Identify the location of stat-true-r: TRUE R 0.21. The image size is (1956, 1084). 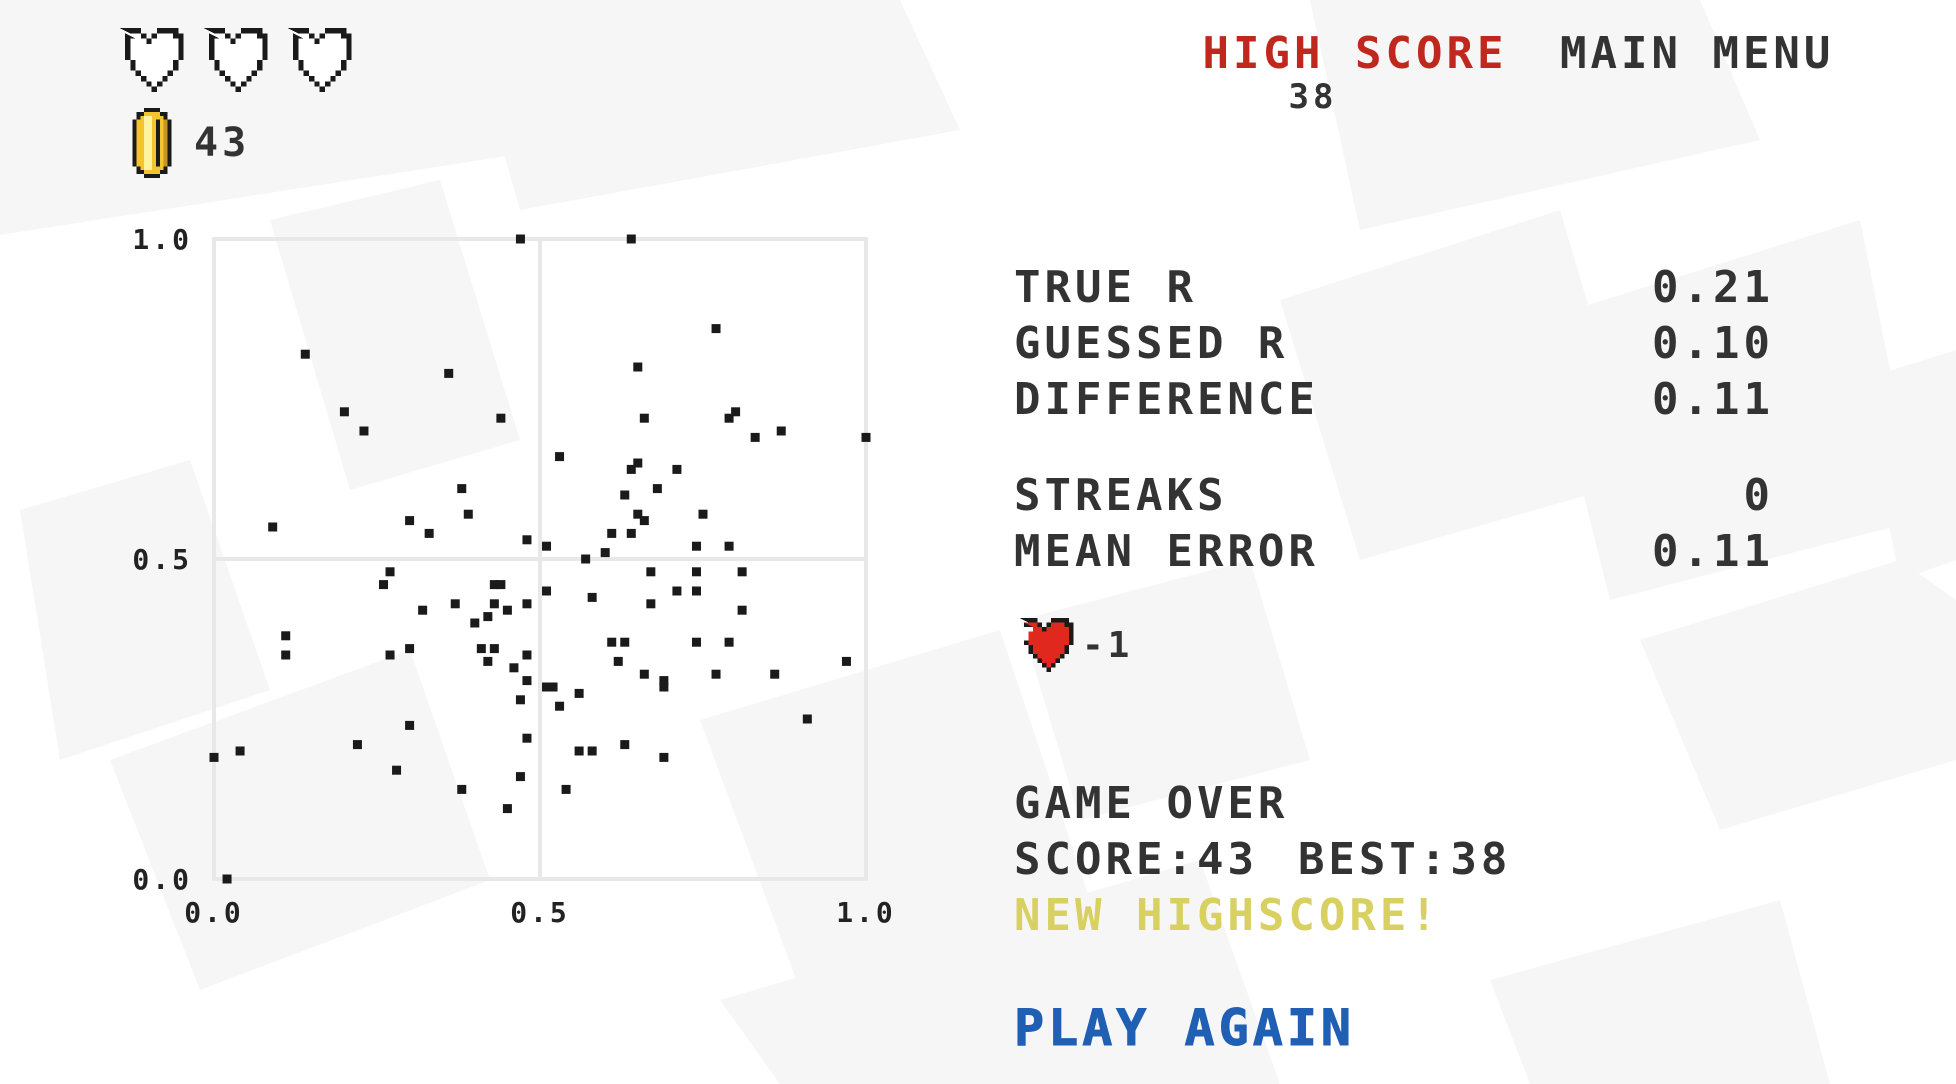
(1394, 288).